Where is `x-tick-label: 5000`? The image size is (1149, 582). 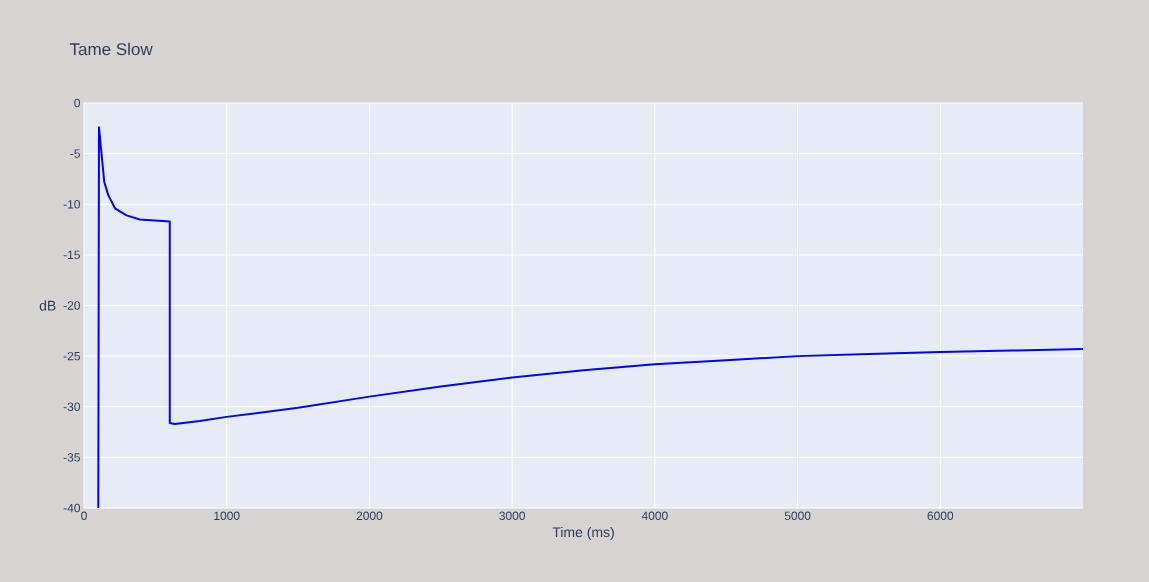 x-tick-label: 5000 is located at coordinates (797, 516).